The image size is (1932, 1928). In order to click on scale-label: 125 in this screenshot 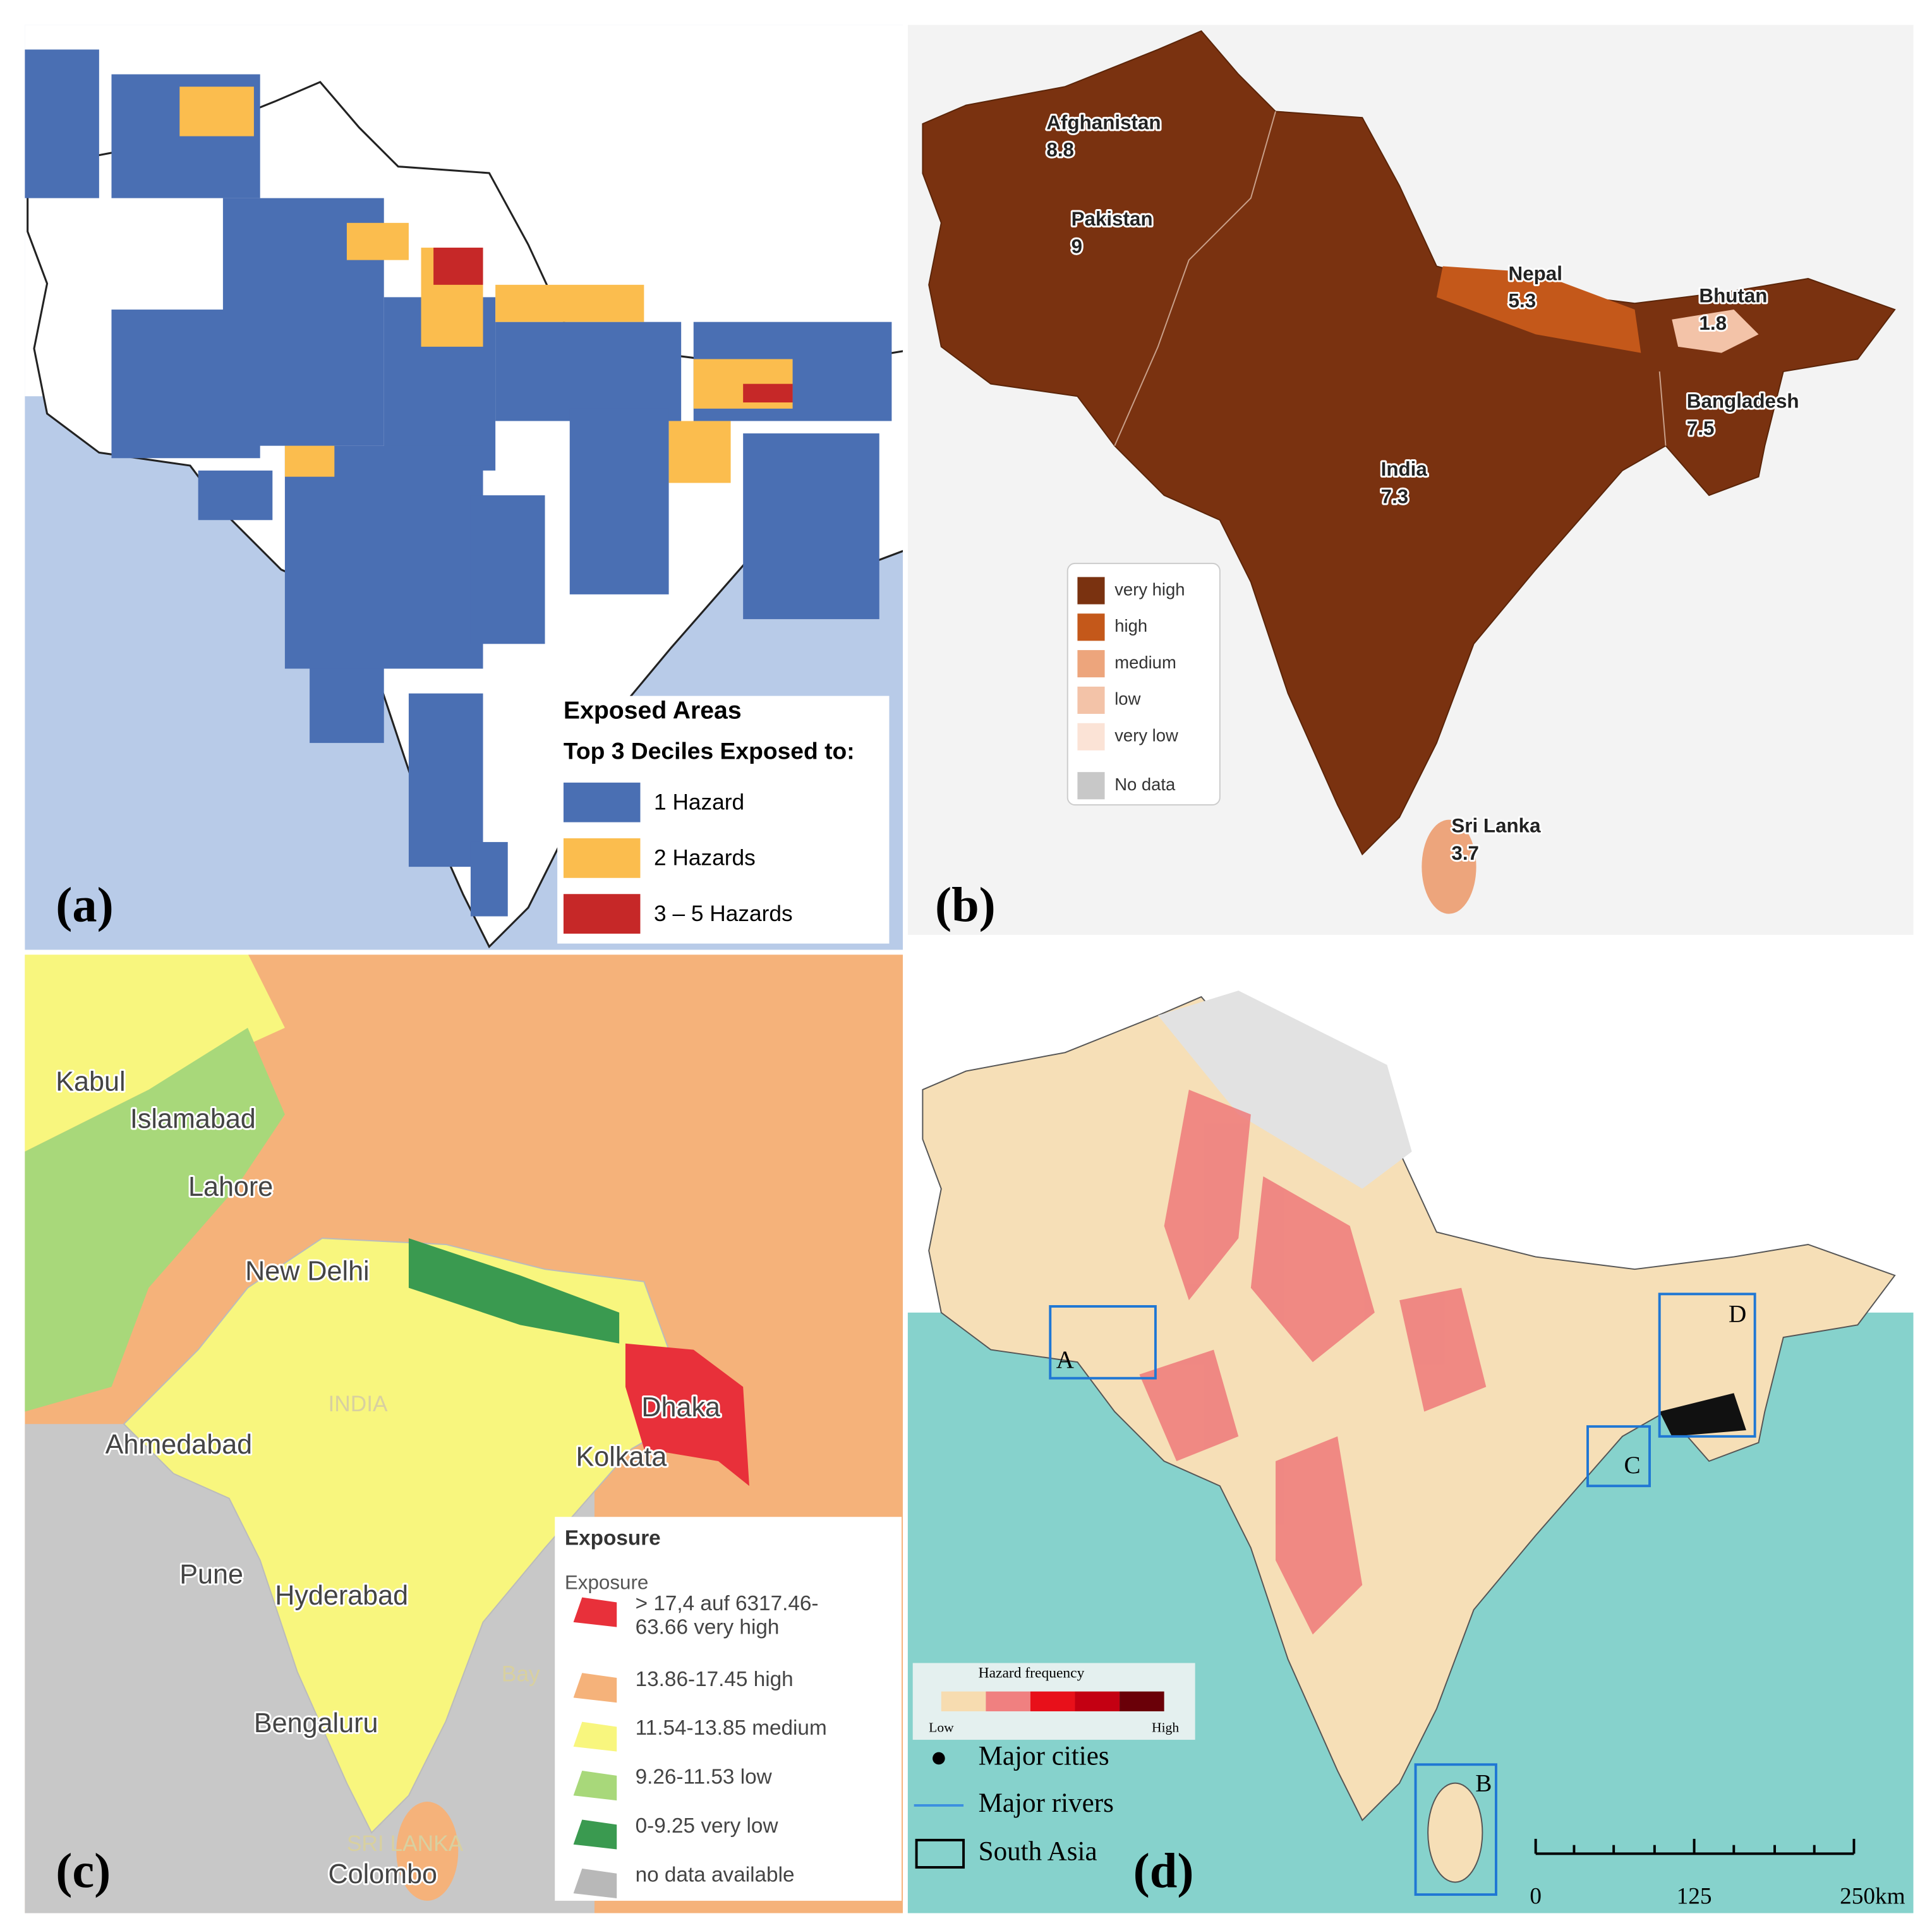, I will do `click(1694, 1897)`.